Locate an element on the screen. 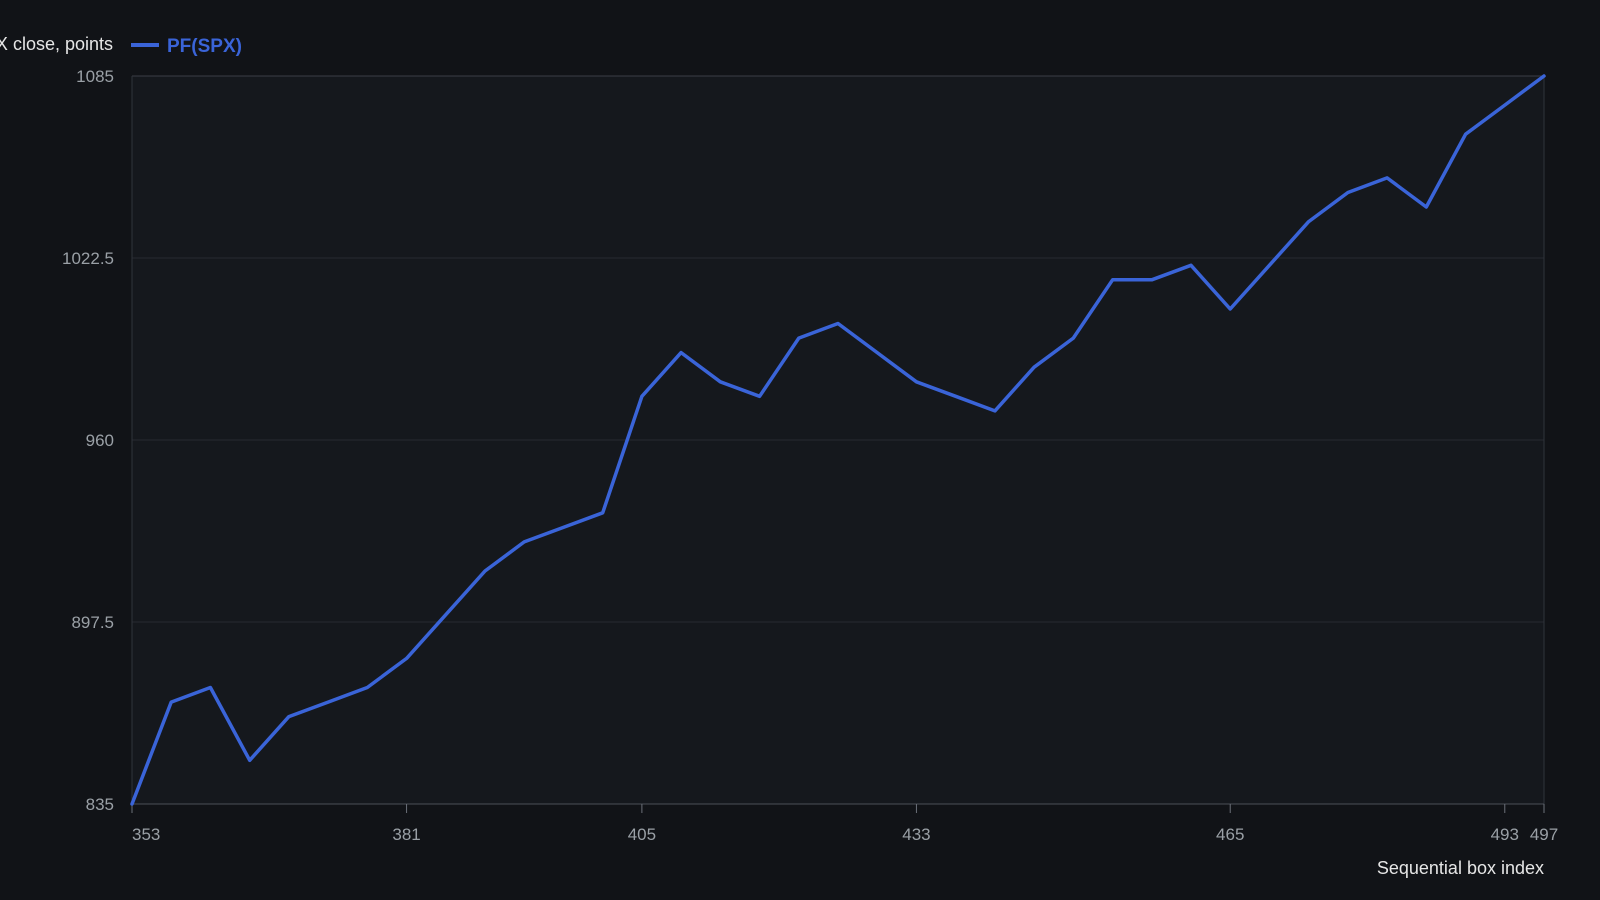 Image resolution: width=1600 pixels, height=900 pixels. y-axis-ticks: 835 897.5 960 1022.5 1085 is located at coordinates (88, 440).